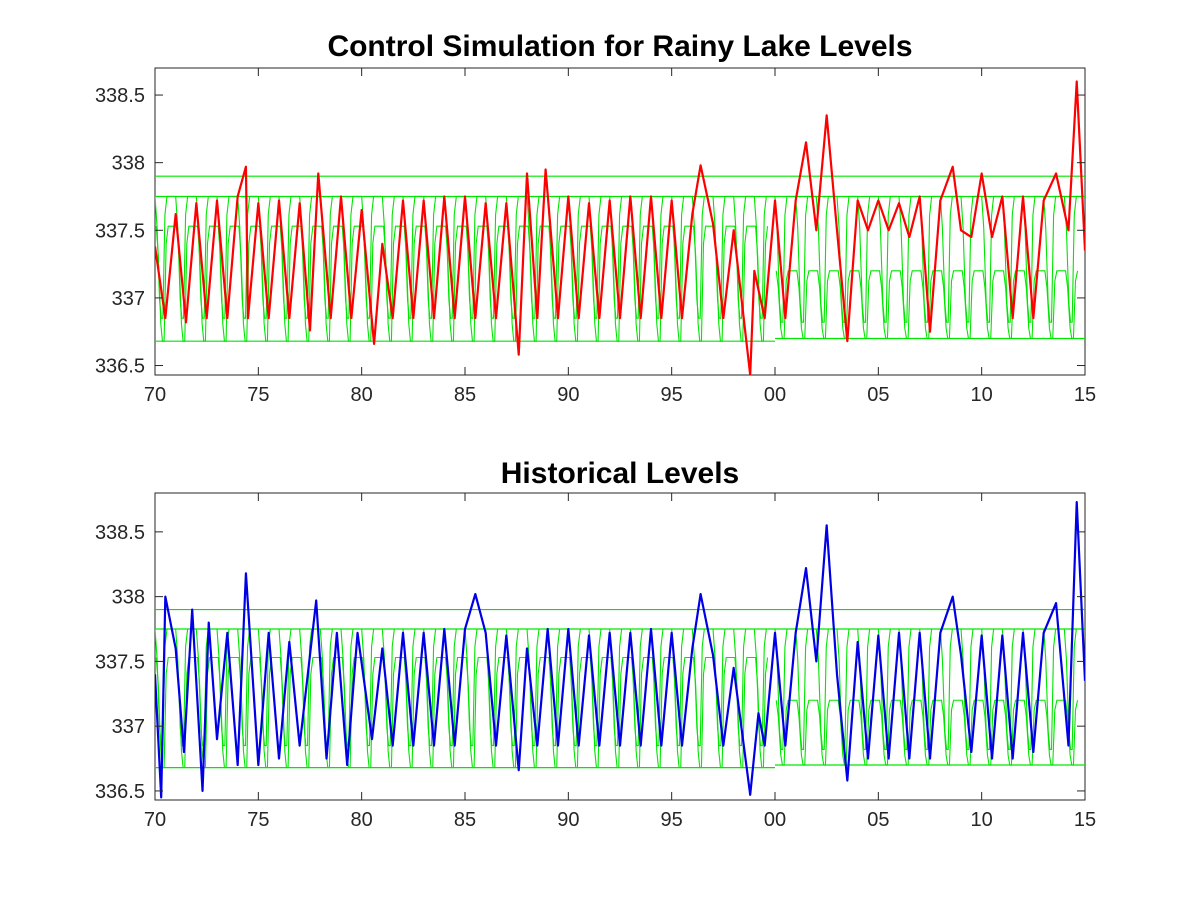 The height and width of the screenshot is (900, 1200). What do you see at coordinates (620, 473) in the screenshot?
I see `chart-title-bottom: Historical Levels` at bounding box center [620, 473].